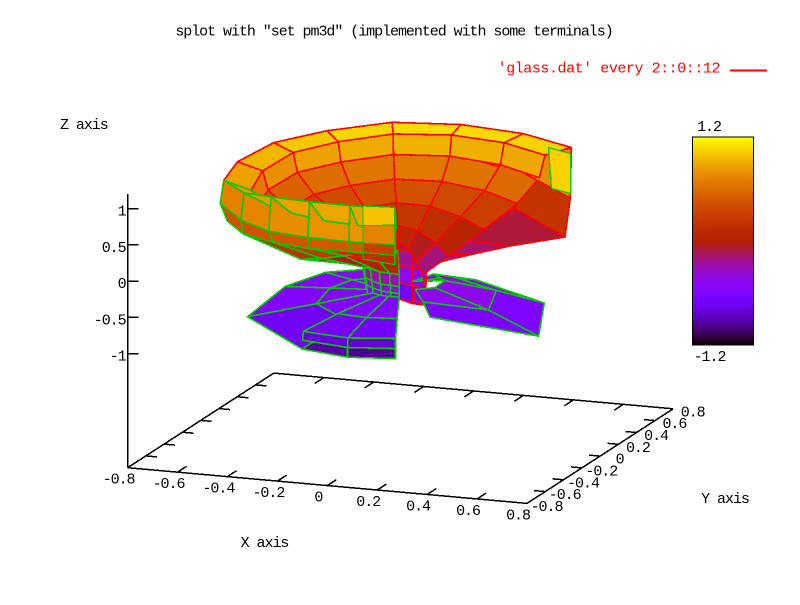  What do you see at coordinates (110, 320) in the screenshot?
I see `svg-text: -0.5` at bounding box center [110, 320].